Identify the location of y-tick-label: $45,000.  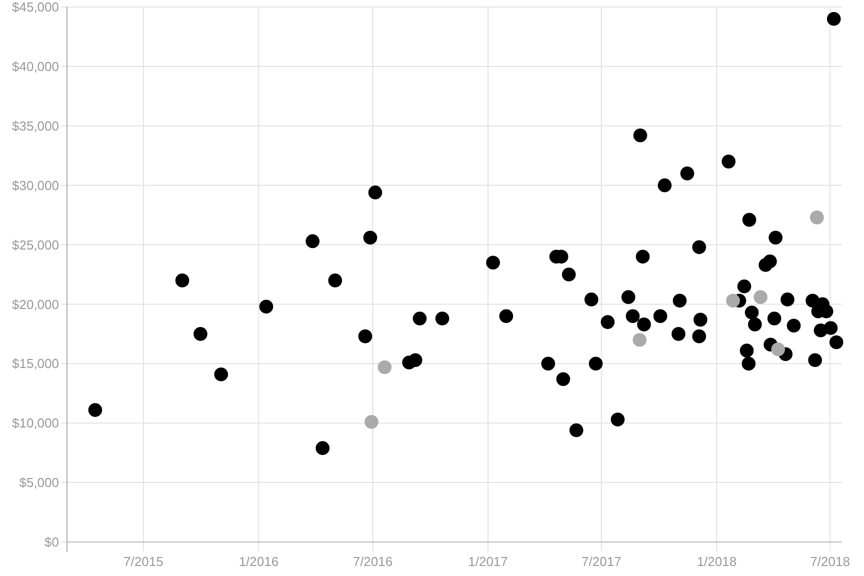
(35, 7).